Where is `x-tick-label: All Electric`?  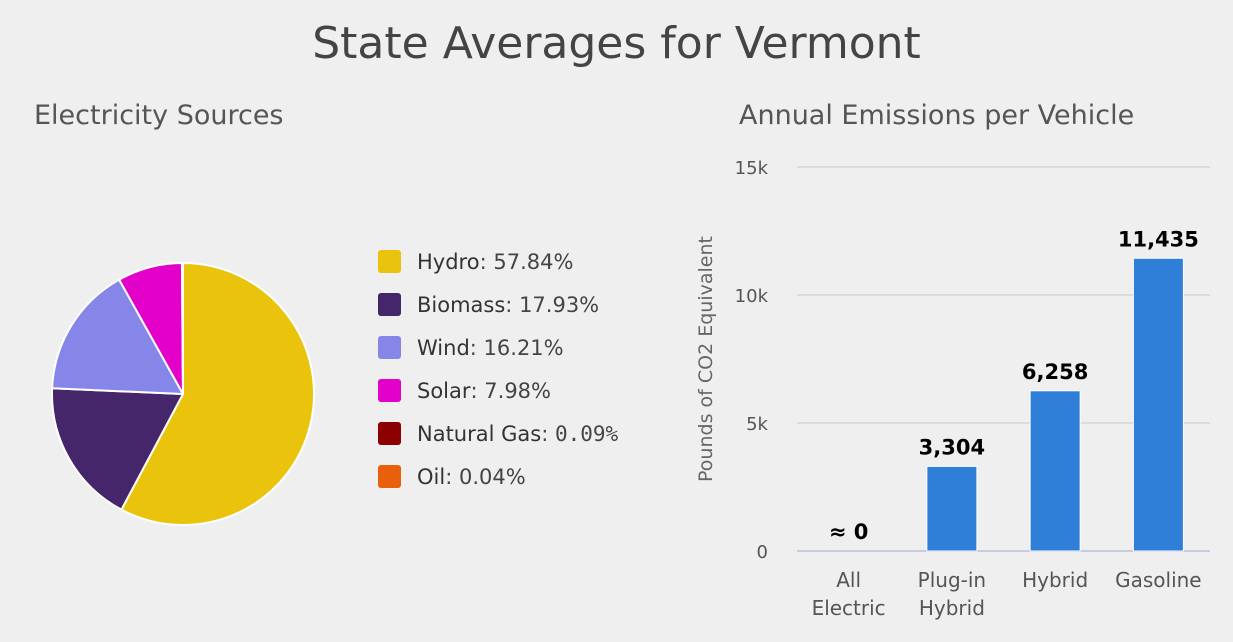 x-tick-label: All Electric is located at coordinates (849, 594).